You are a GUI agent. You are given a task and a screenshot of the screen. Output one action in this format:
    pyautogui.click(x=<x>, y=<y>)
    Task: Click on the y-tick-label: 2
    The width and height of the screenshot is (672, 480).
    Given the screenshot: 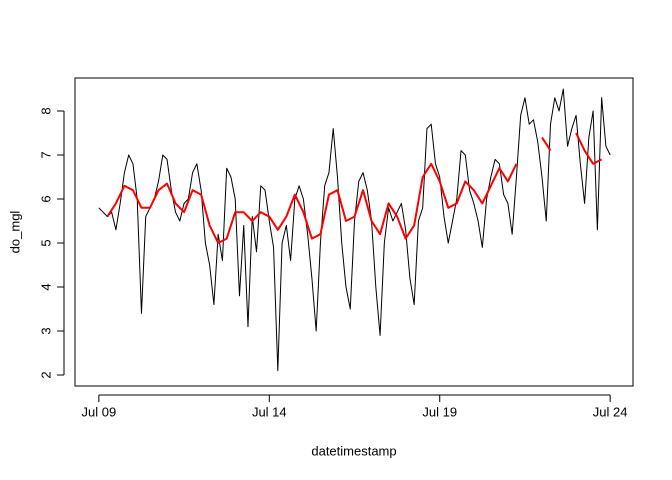 What is the action you would take?
    pyautogui.click(x=45, y=374)
    